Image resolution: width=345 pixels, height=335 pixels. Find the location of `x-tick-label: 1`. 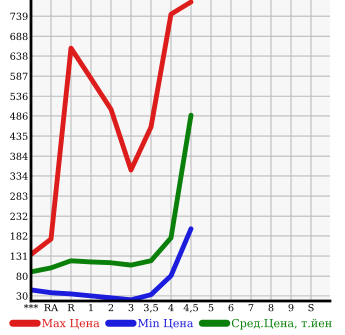

x-tick-label: 1 is located at coordinates (91, 308).